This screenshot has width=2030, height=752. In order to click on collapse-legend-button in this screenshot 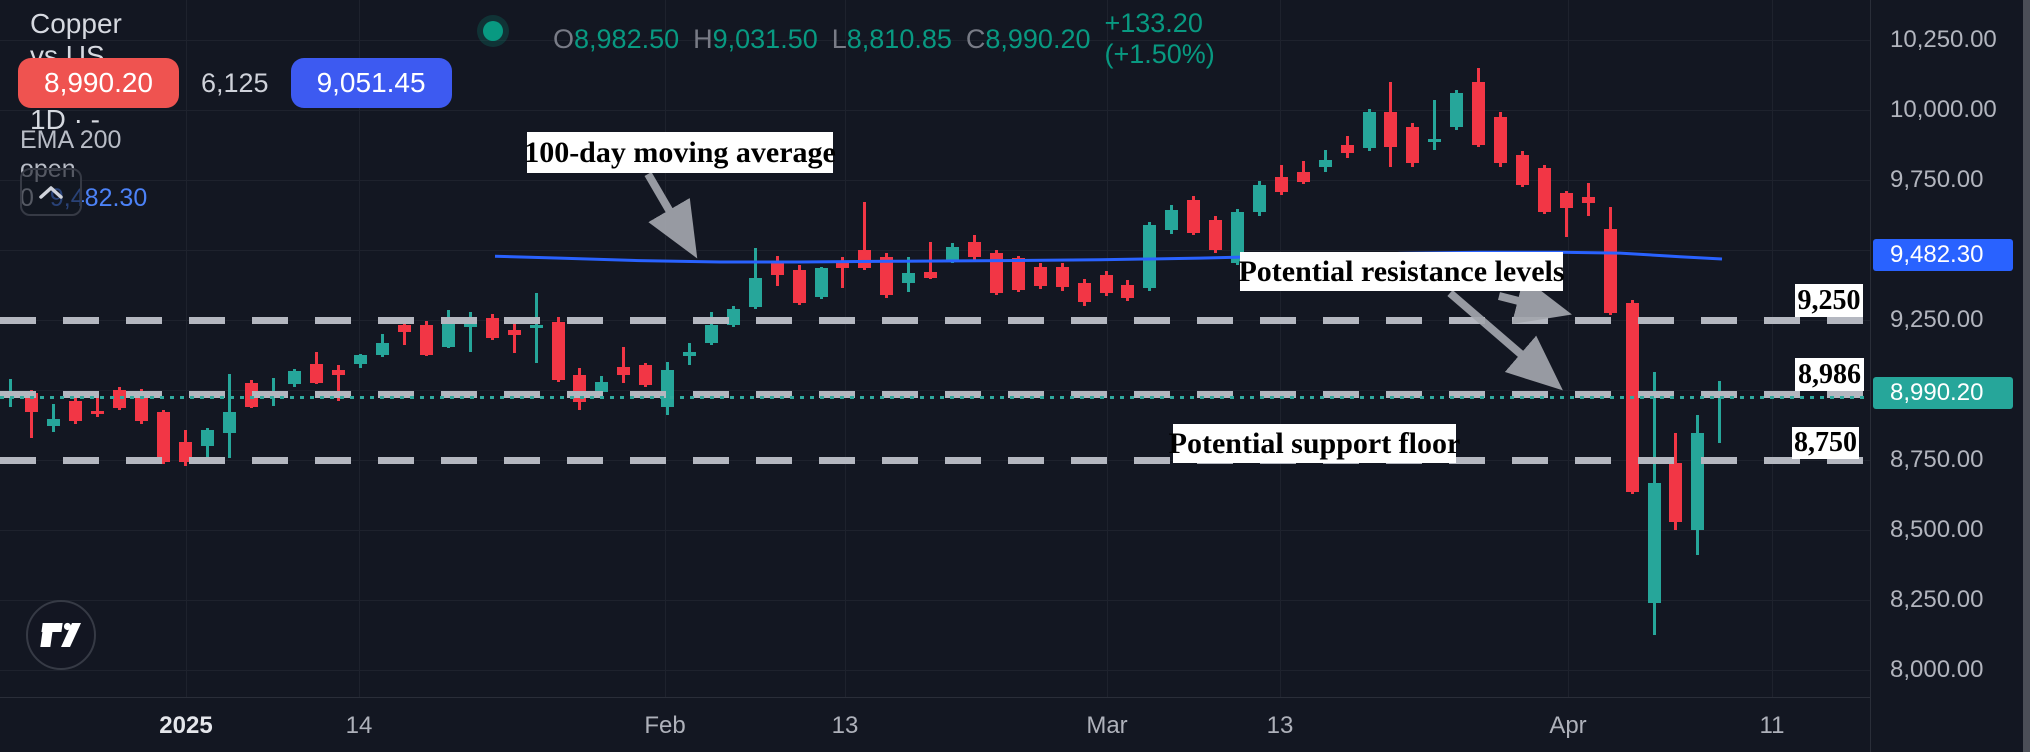, I will do `click(51, 192)`.